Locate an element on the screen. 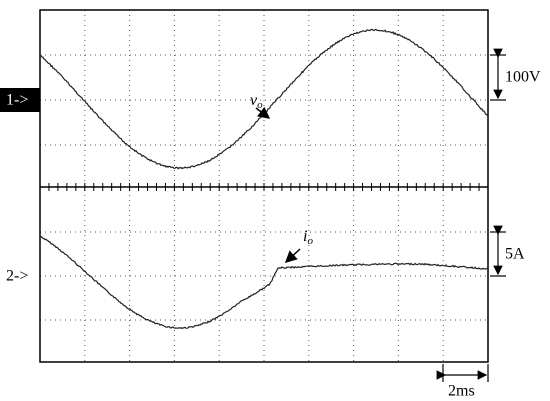 Image resolution: width=550 pixels, height=401 pixels. current-scale: 5A is located at coordinates (515, 254).